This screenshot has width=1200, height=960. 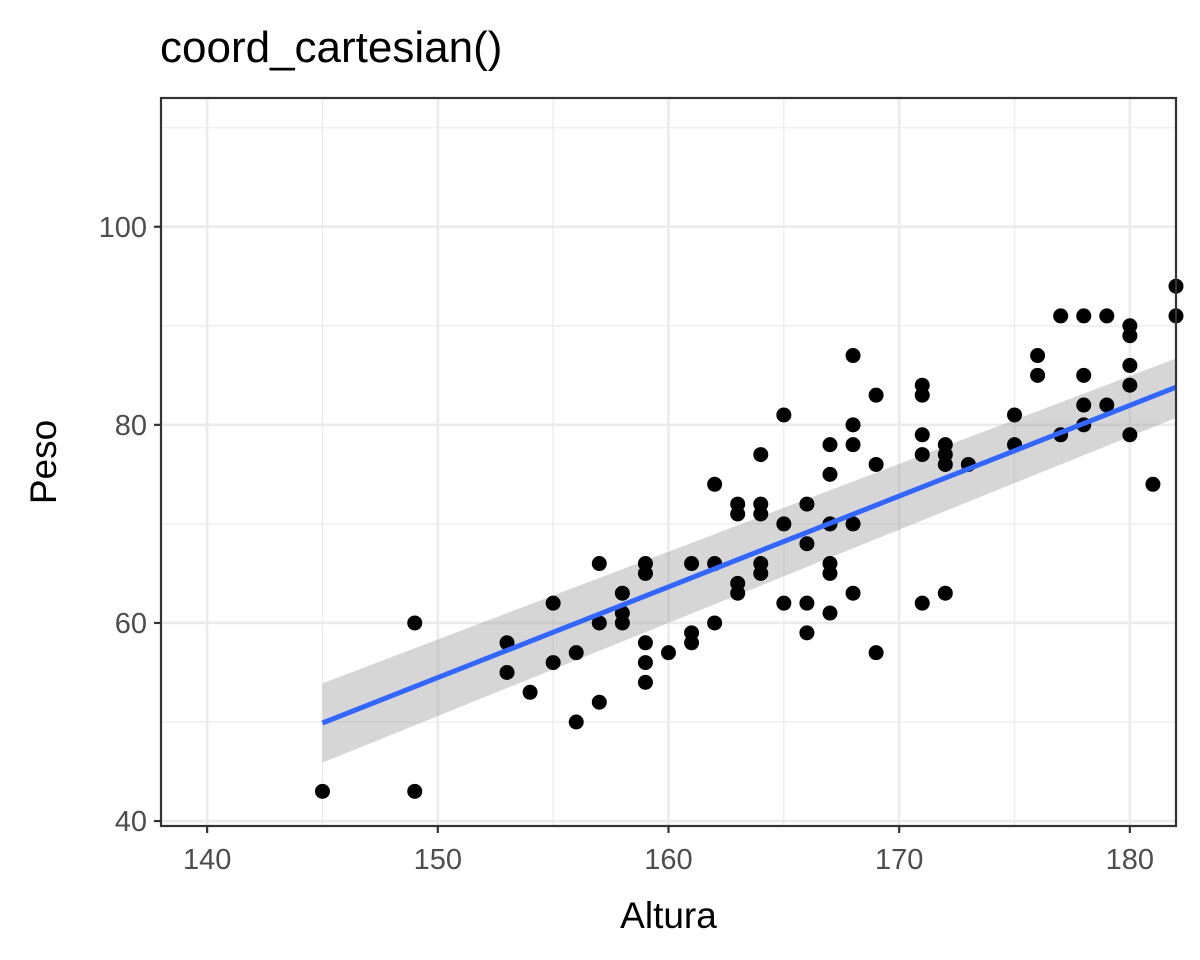 What do you see at coordinates (131, 624) in the screenshot?
I see `y-tick-label: 60` at bounding box center [131, 624].